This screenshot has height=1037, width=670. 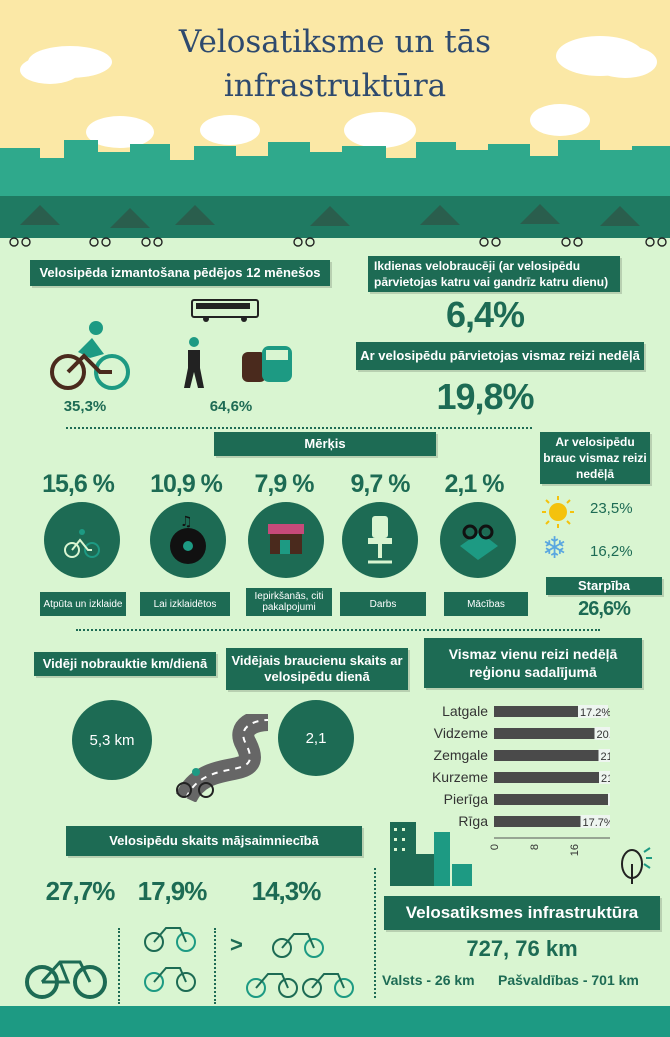 I want to click on others-pct: 64,6%, so click(x=231, y=406).